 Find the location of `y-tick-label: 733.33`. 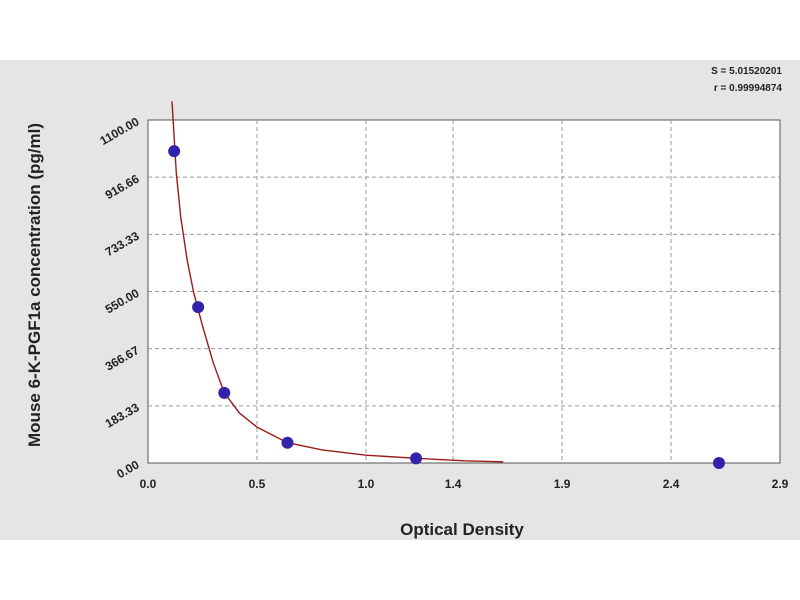

y-tick-label: 733.33 is located at coordinates (122, 244).